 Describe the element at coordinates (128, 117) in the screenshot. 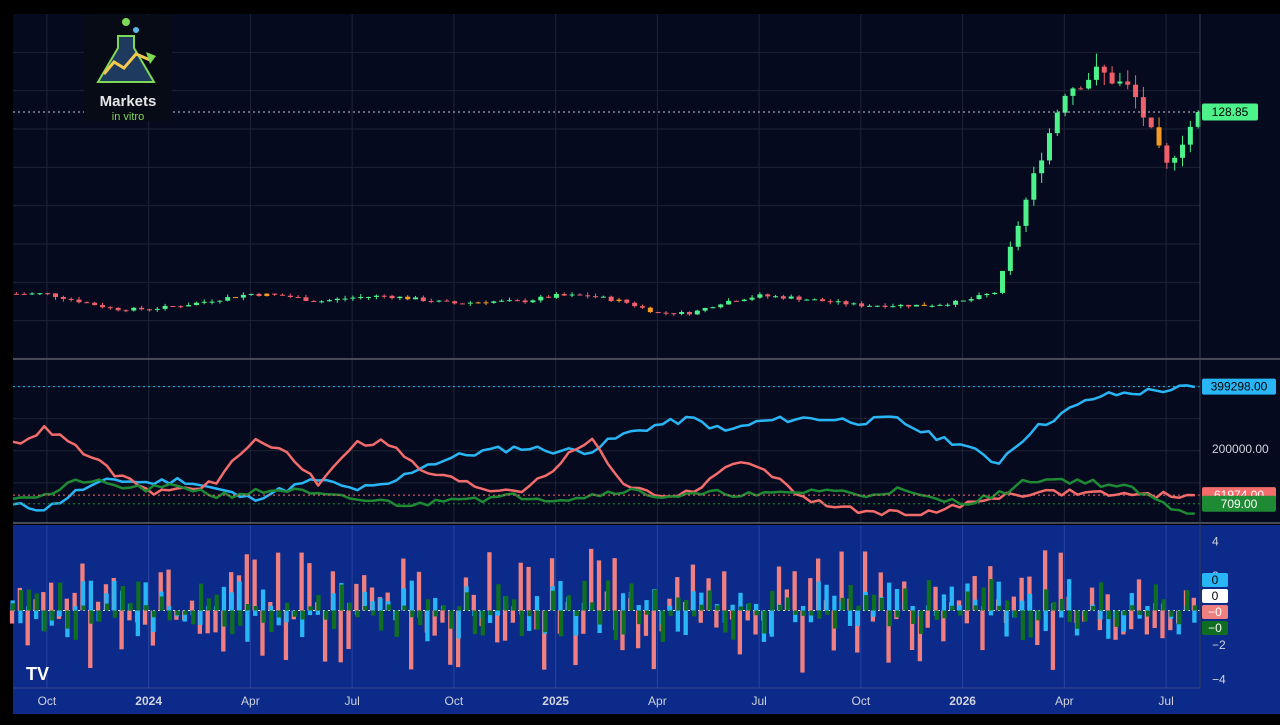

I see `logo-line2: in vitro` at that location.